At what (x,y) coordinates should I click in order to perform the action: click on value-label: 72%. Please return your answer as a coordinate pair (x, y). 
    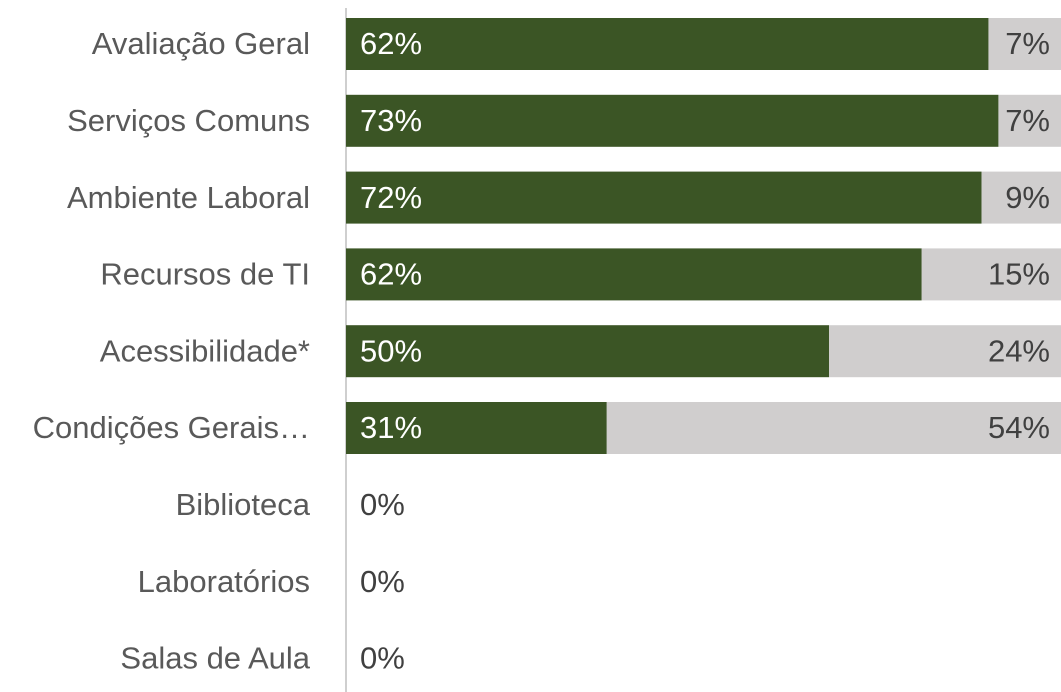
    Looking at the image, I should click on (391, 197).